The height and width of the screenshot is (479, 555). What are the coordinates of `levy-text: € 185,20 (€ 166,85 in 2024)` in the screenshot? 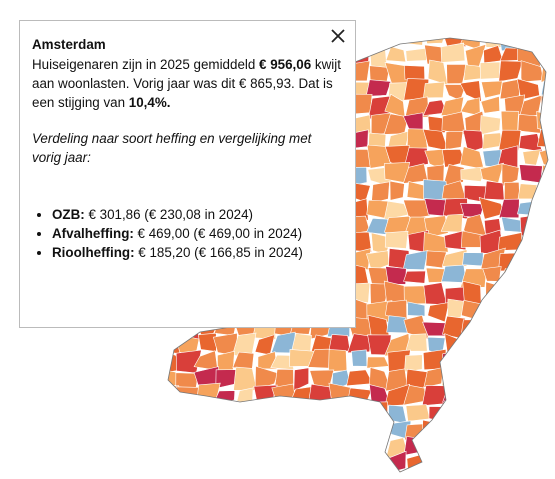 It's located at (218, 252).